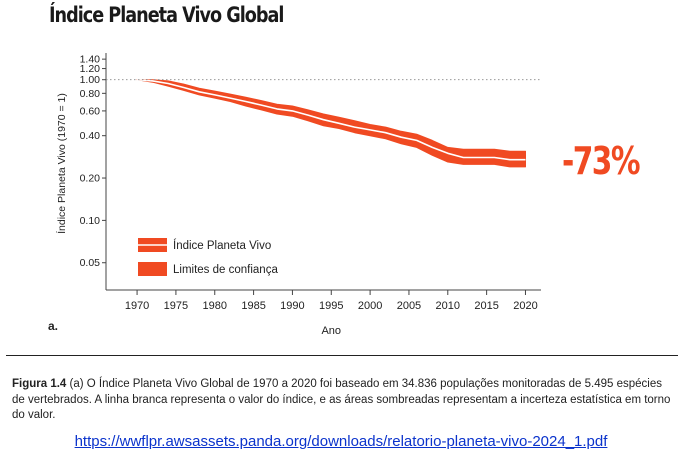  I want to click on y-tick-label: 0.60, so click(90, 111).